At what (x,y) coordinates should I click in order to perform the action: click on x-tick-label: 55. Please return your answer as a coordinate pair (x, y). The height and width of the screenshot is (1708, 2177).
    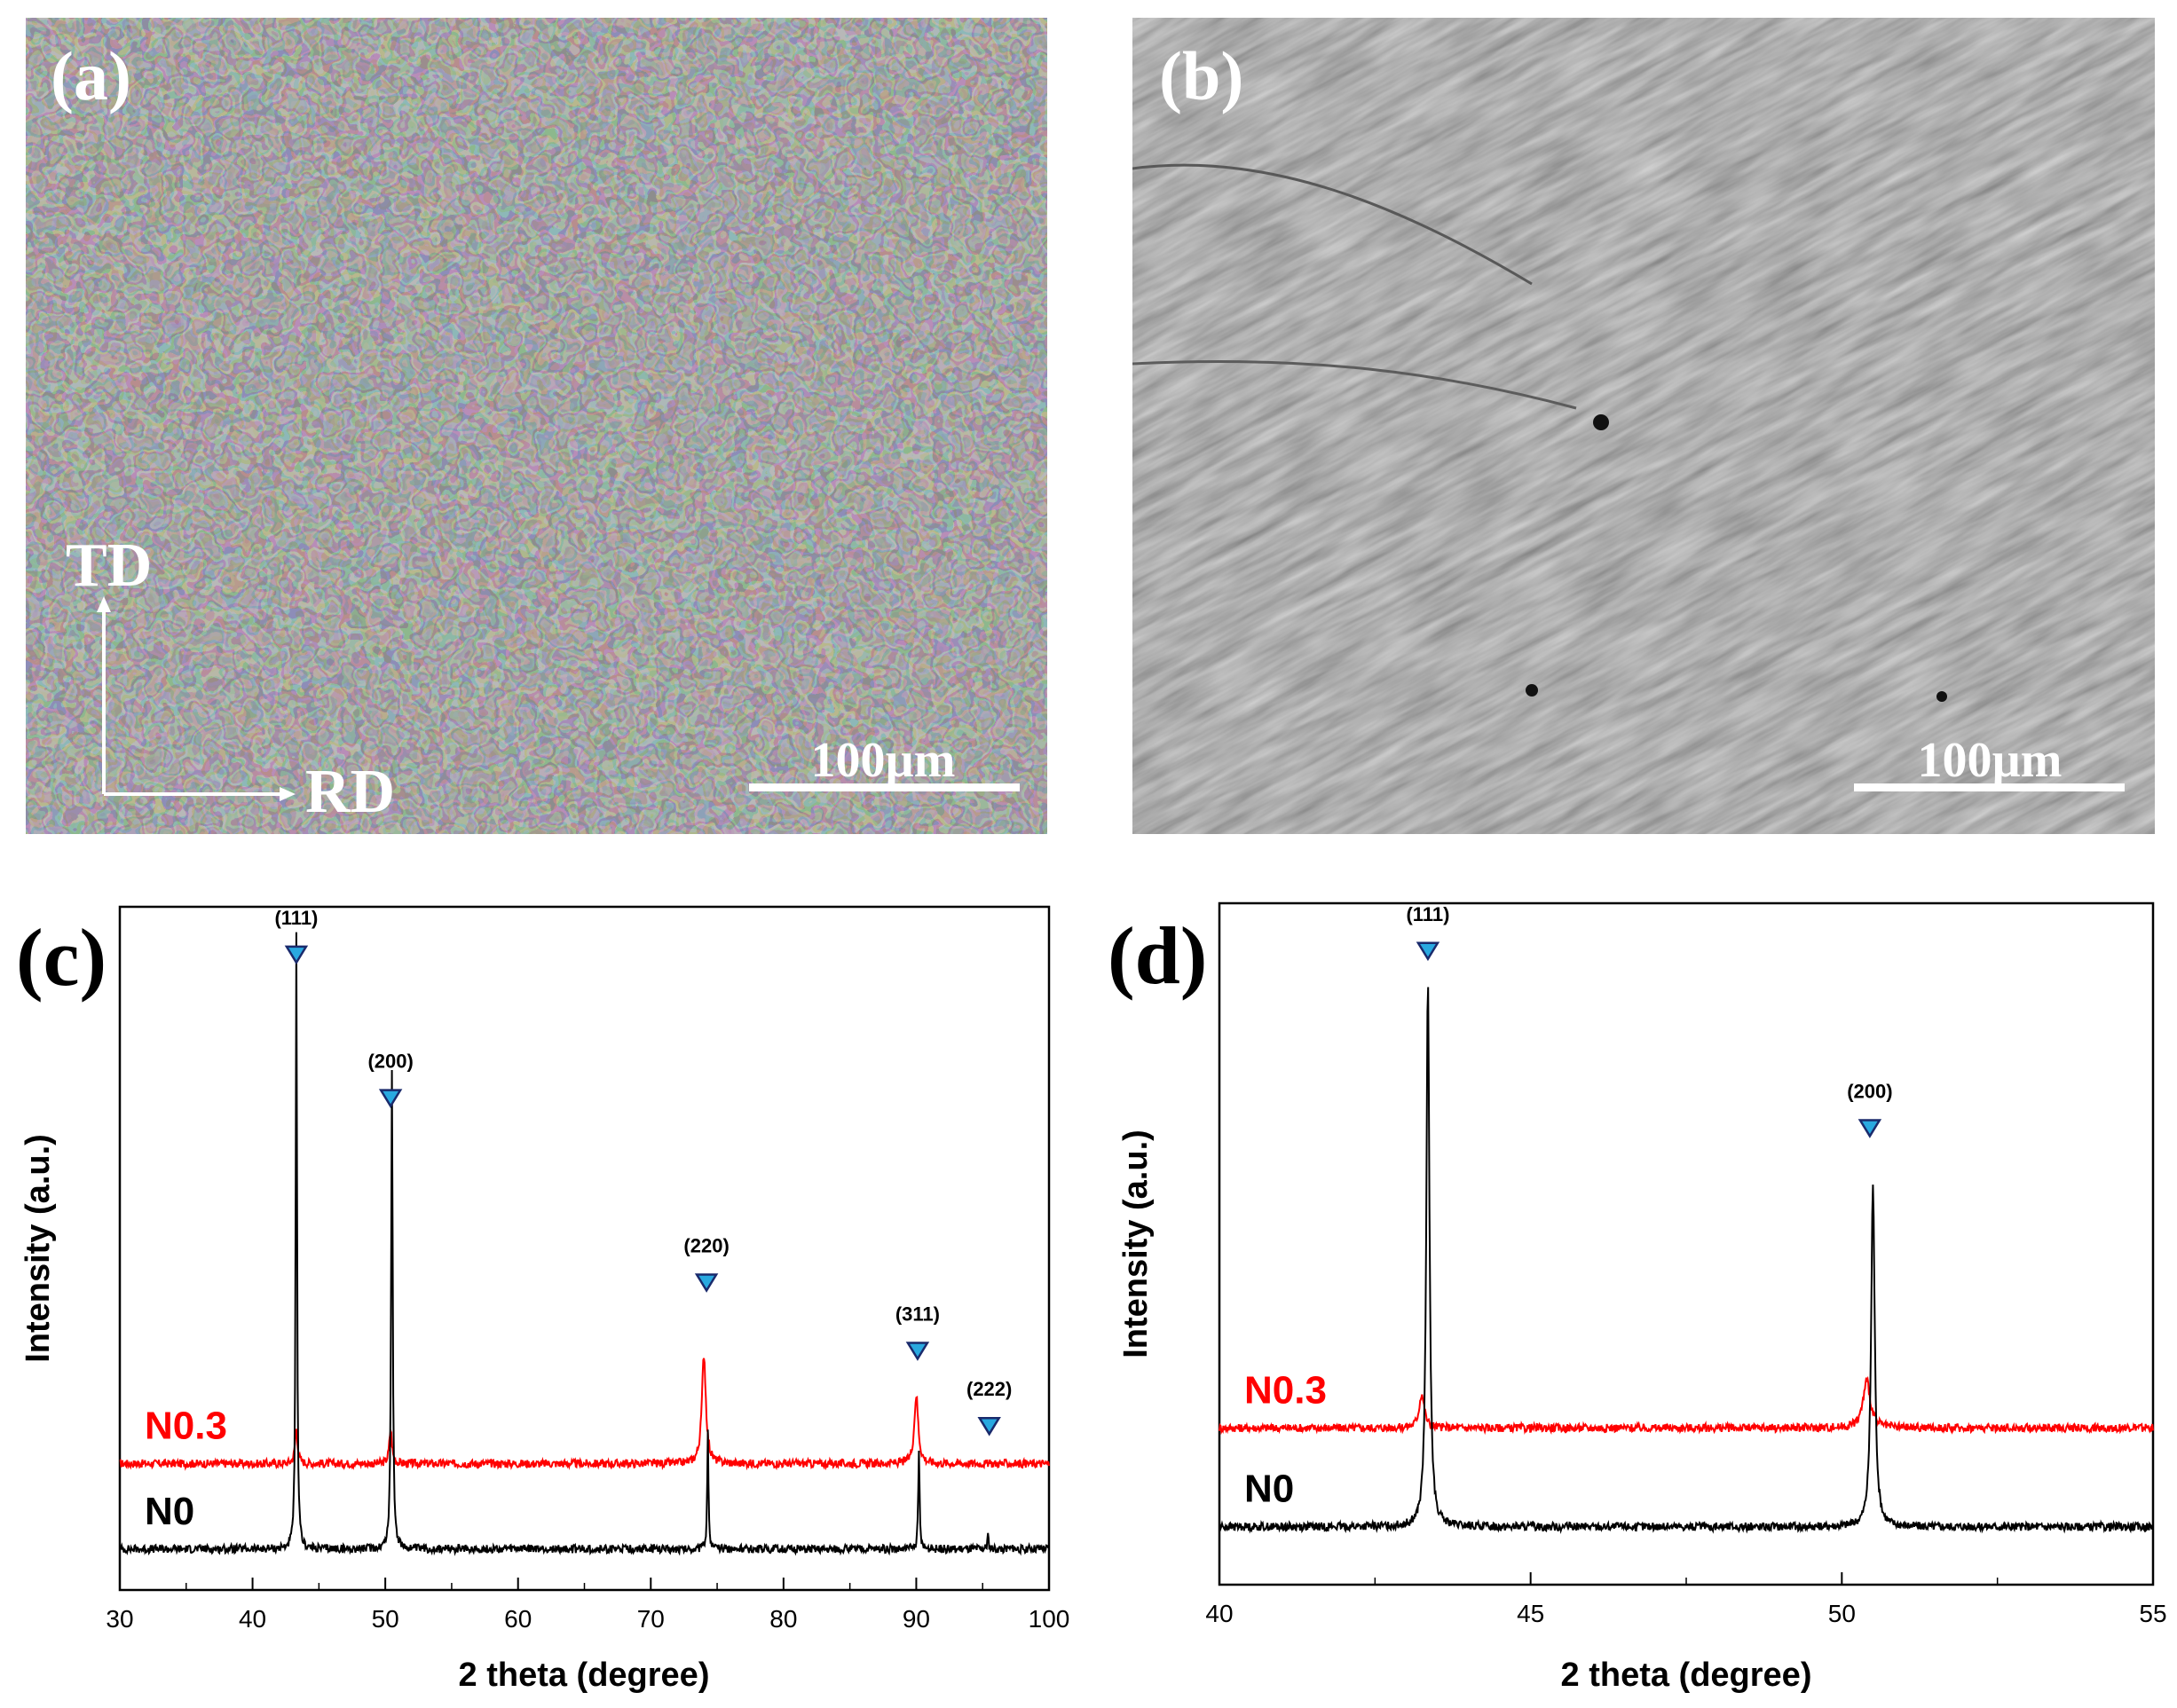
    Looking at the image, I should click on (2153, 1613).